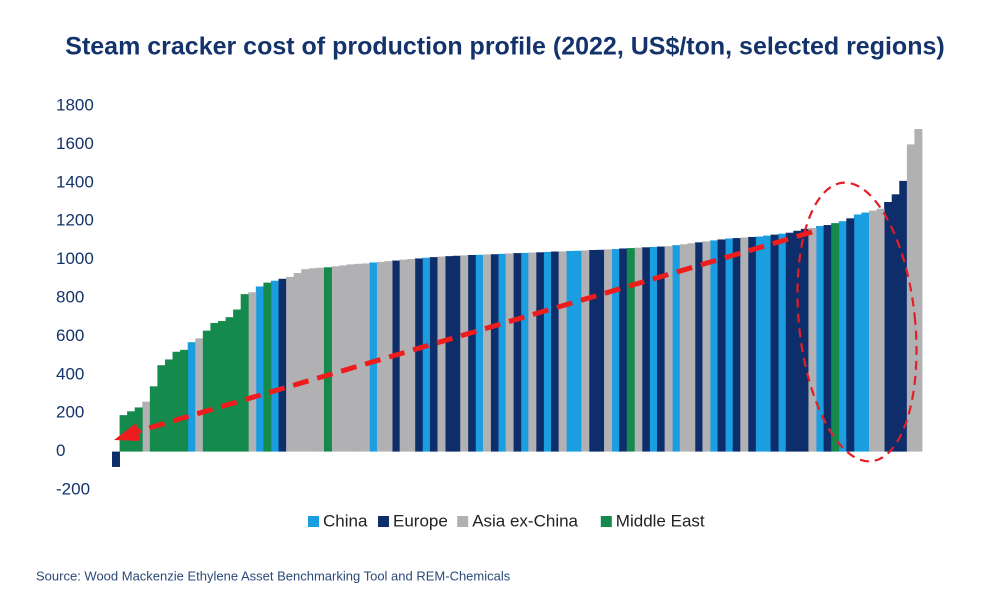  Describe the element at coordinates (420, 520) in the screenshot. I see `legend-label: Europe` at that location.